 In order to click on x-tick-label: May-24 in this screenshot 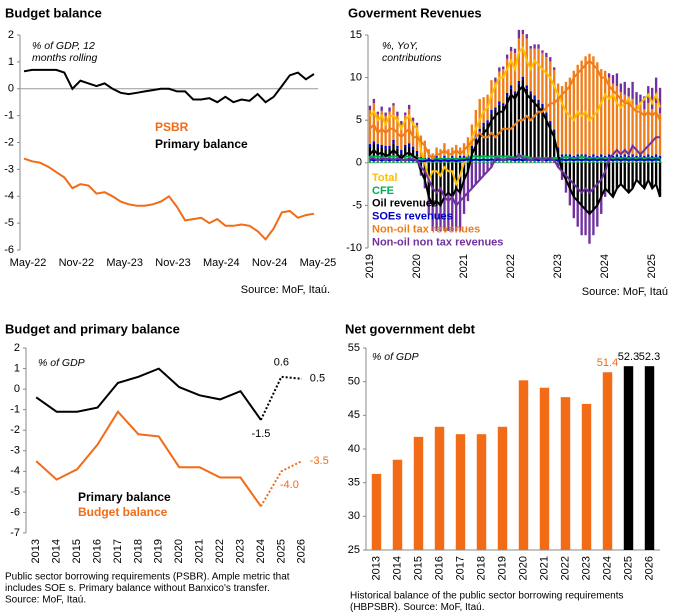, I will do `click(221, 263)`.